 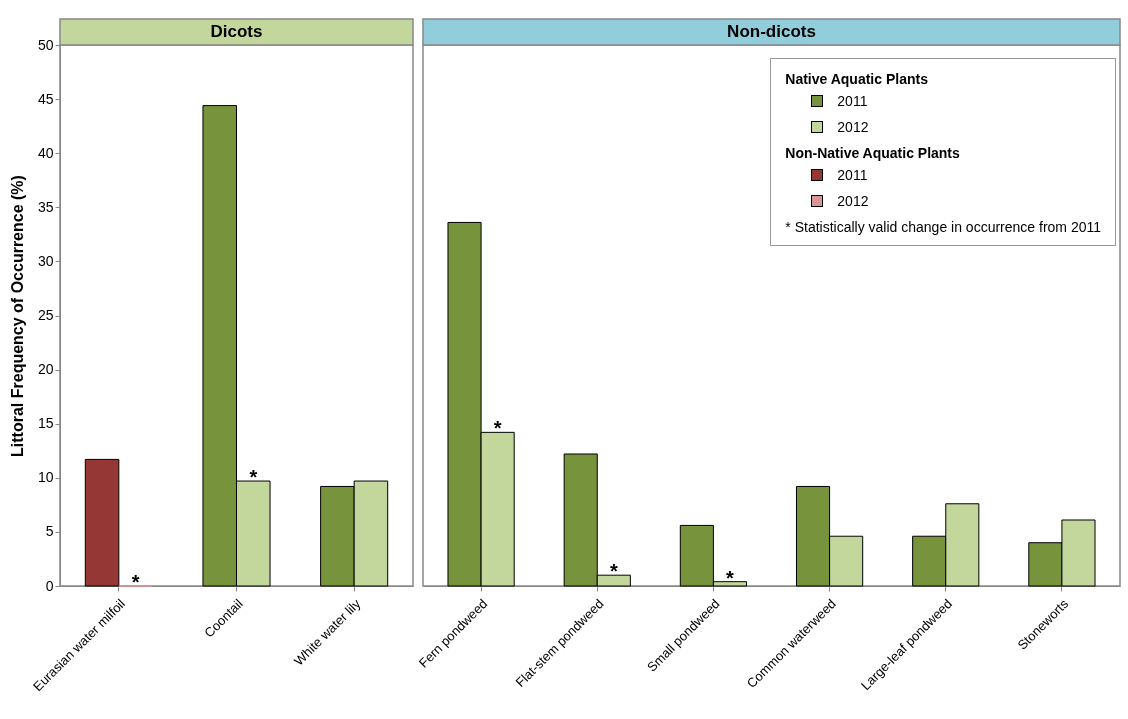 I want to click on y-tick-label: 40, so click(x=45, y=152).